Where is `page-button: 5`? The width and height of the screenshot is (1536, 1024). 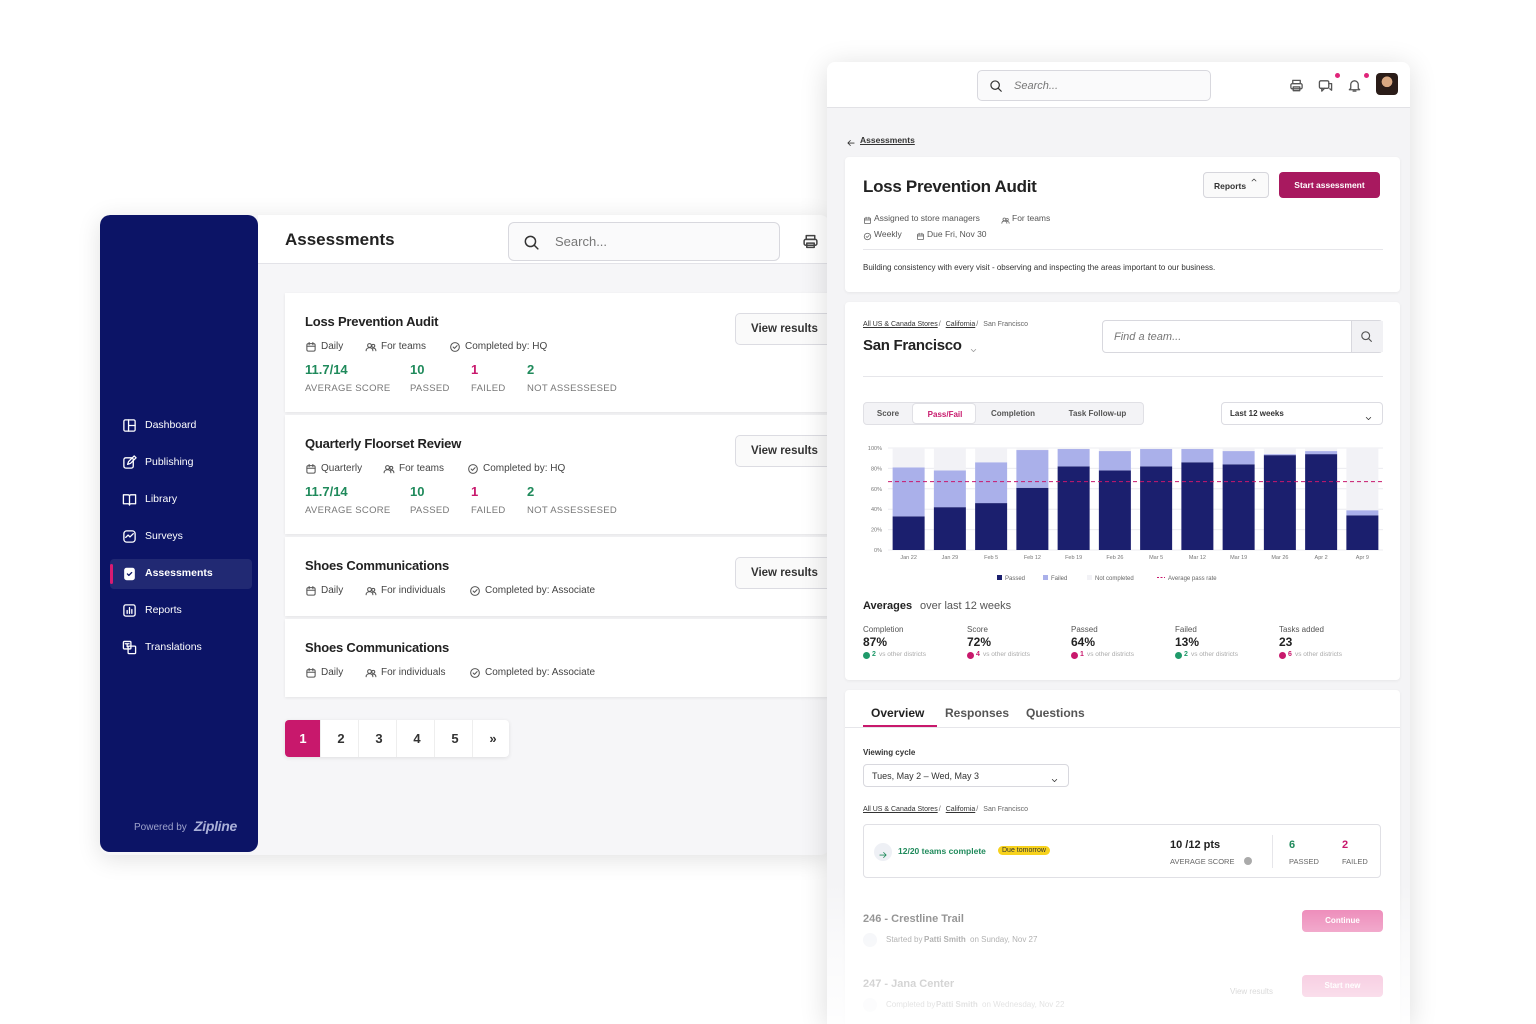 page-button: 5 is located at coordinates (455, 738).